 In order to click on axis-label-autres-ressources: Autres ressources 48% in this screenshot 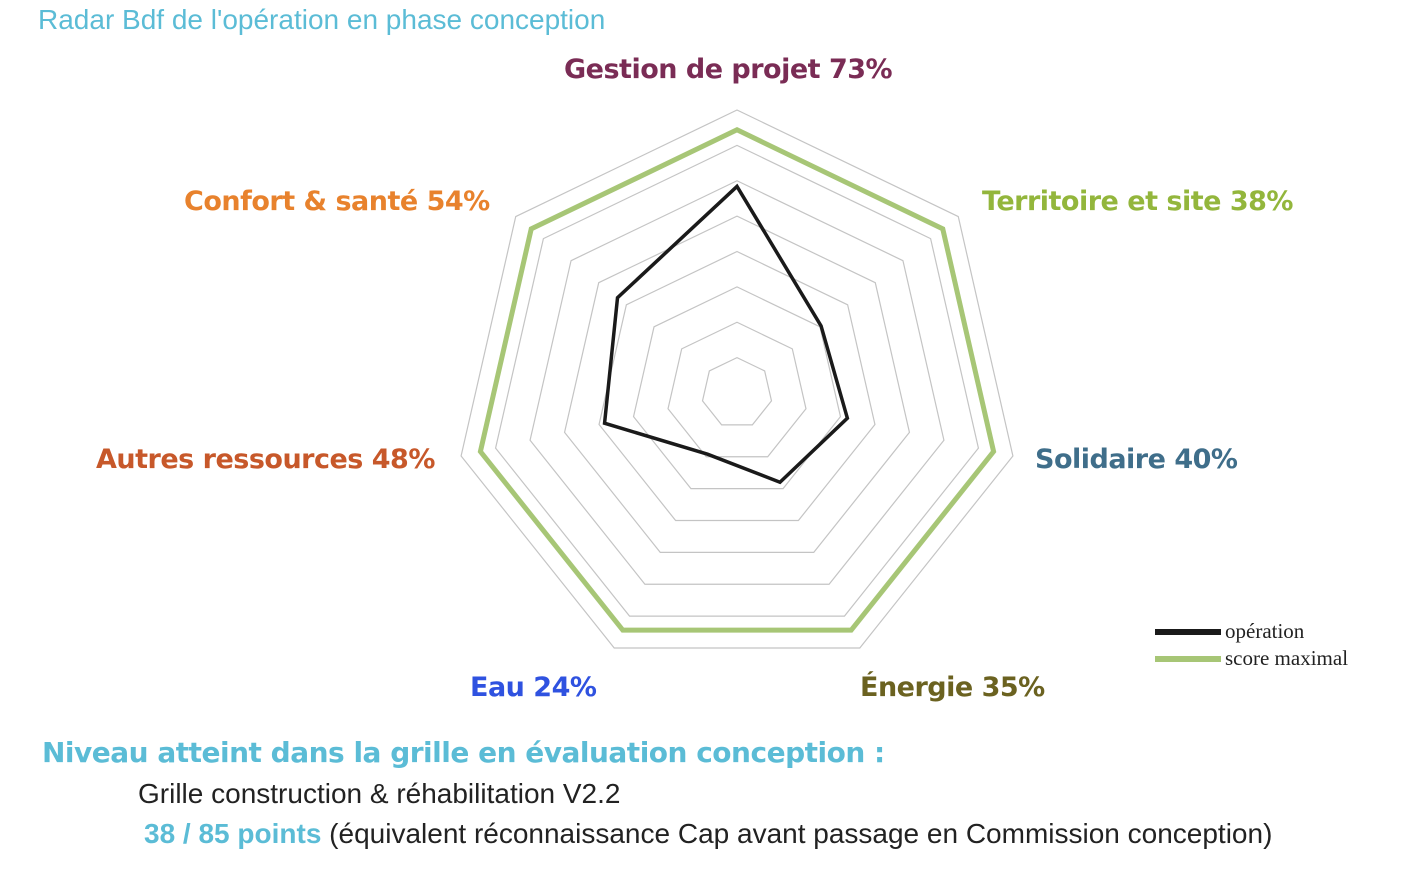, I will do `click(265, 459)`.